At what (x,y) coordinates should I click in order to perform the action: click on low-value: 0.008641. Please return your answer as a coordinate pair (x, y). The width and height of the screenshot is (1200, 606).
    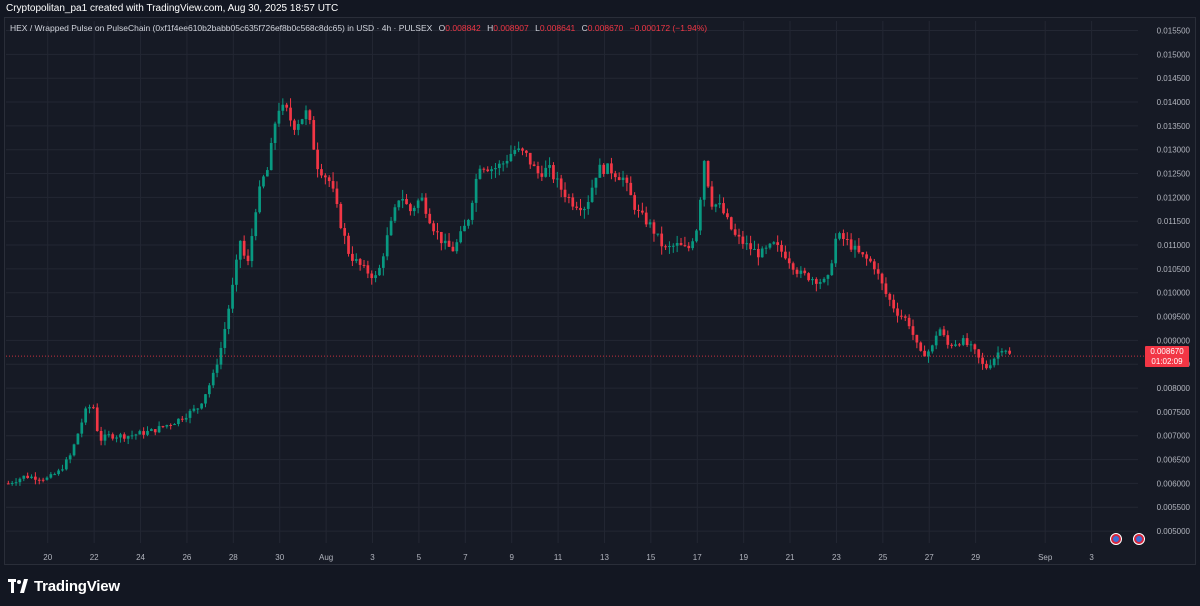
    Looking at the image, I should click on (557, 28).